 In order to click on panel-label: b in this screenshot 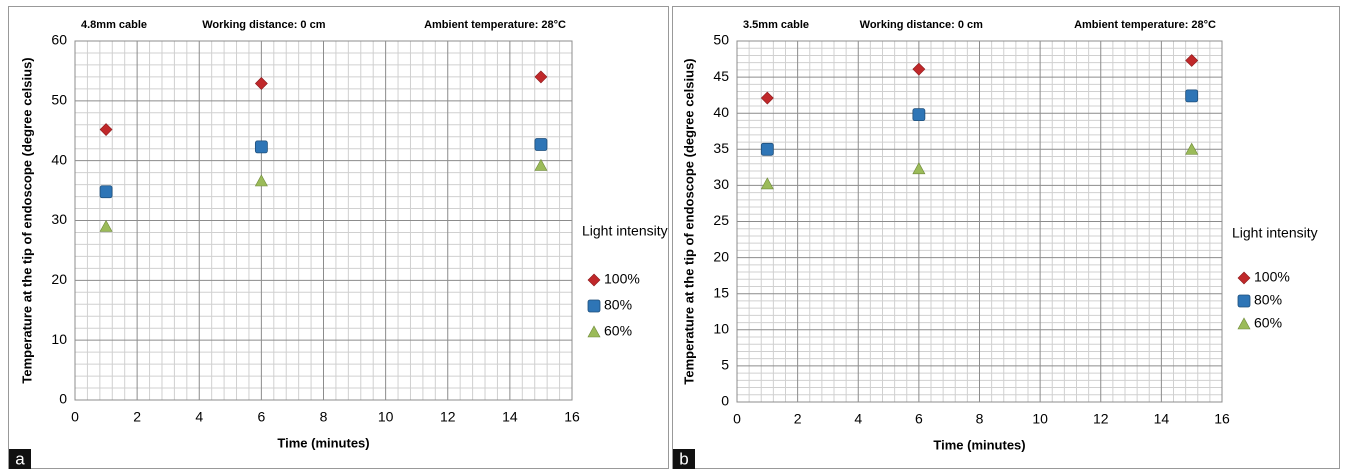, I will do `click(683, 458)`.